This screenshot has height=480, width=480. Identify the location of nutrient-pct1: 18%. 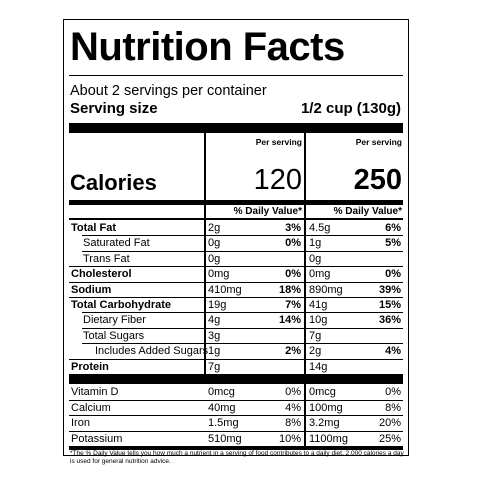
(289, 289).